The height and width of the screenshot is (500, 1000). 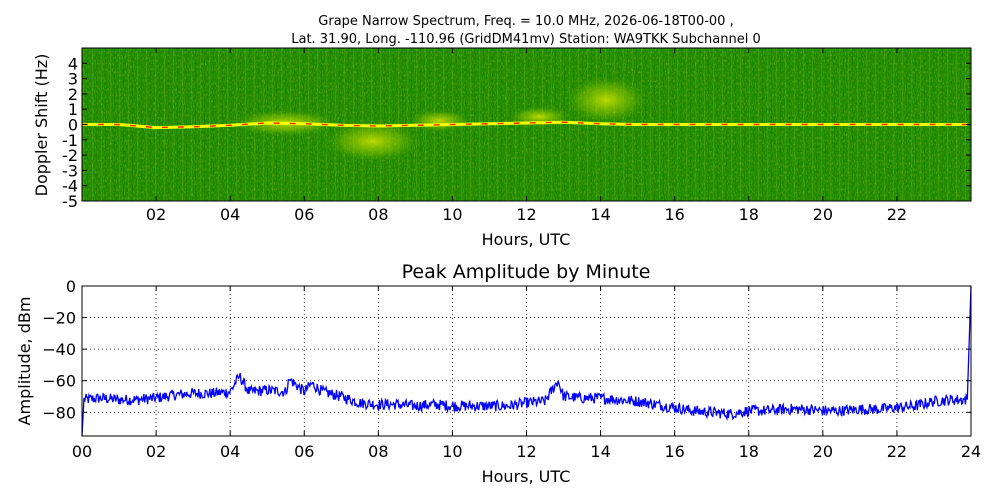 I want to click on amp-y-tick-label: −80, so click(x=59, y=412).